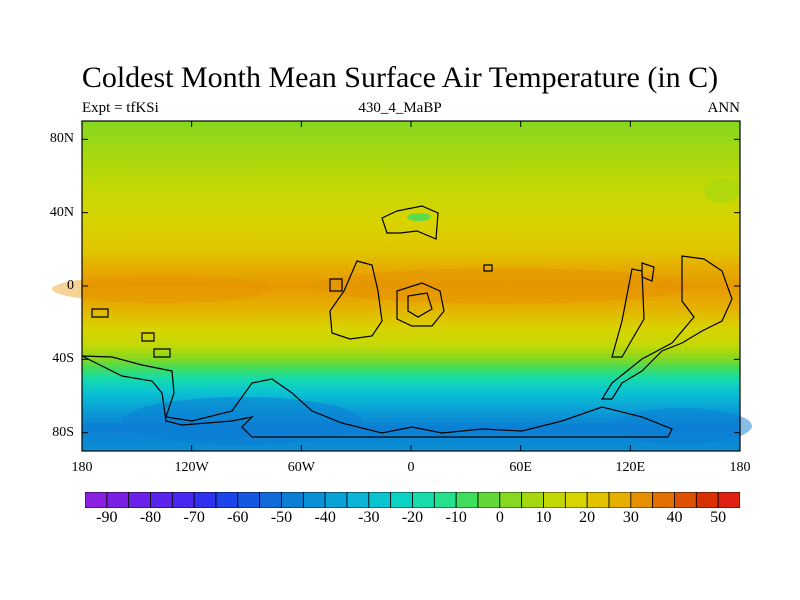 Image resolution: width=800 pixels, height=600 pixels. Describe the element at coordinates (61, 212) in the screenshot. I see `y-tick-label: 40N` at that location.